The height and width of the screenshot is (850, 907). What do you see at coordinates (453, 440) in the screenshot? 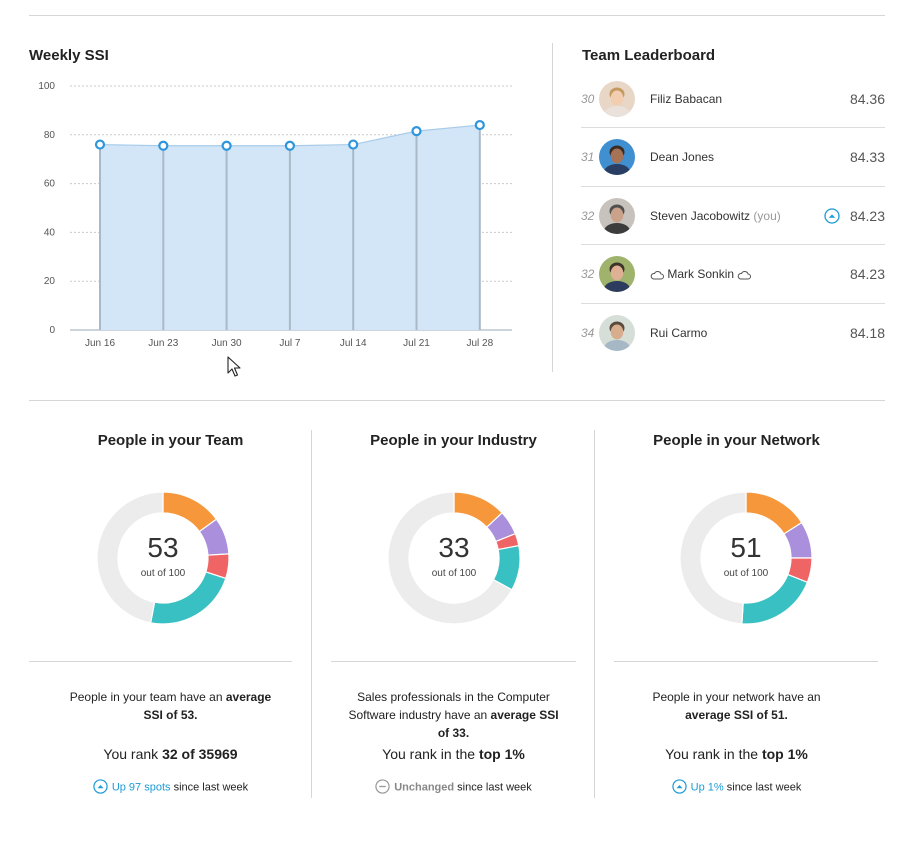
I see `panel-title: People in your Industry` at bounding box center [453, 440].